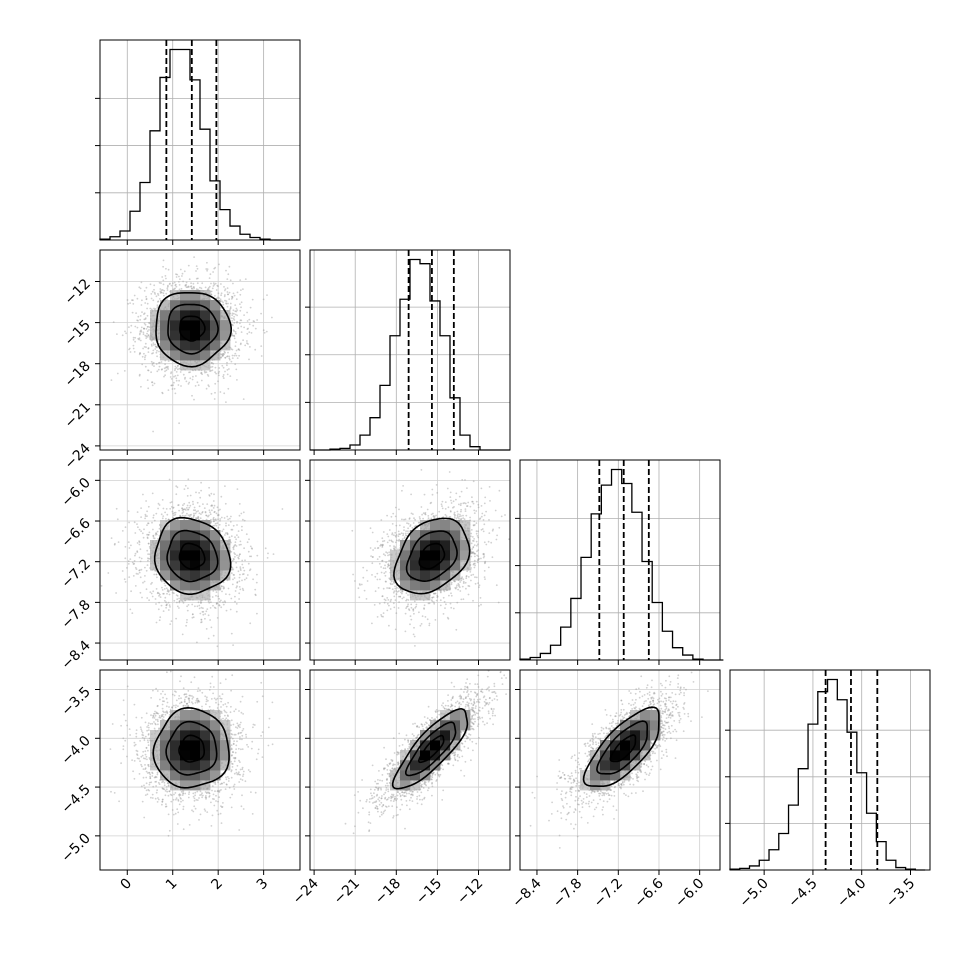  I want to click on axes-frame, so click(200, 140).